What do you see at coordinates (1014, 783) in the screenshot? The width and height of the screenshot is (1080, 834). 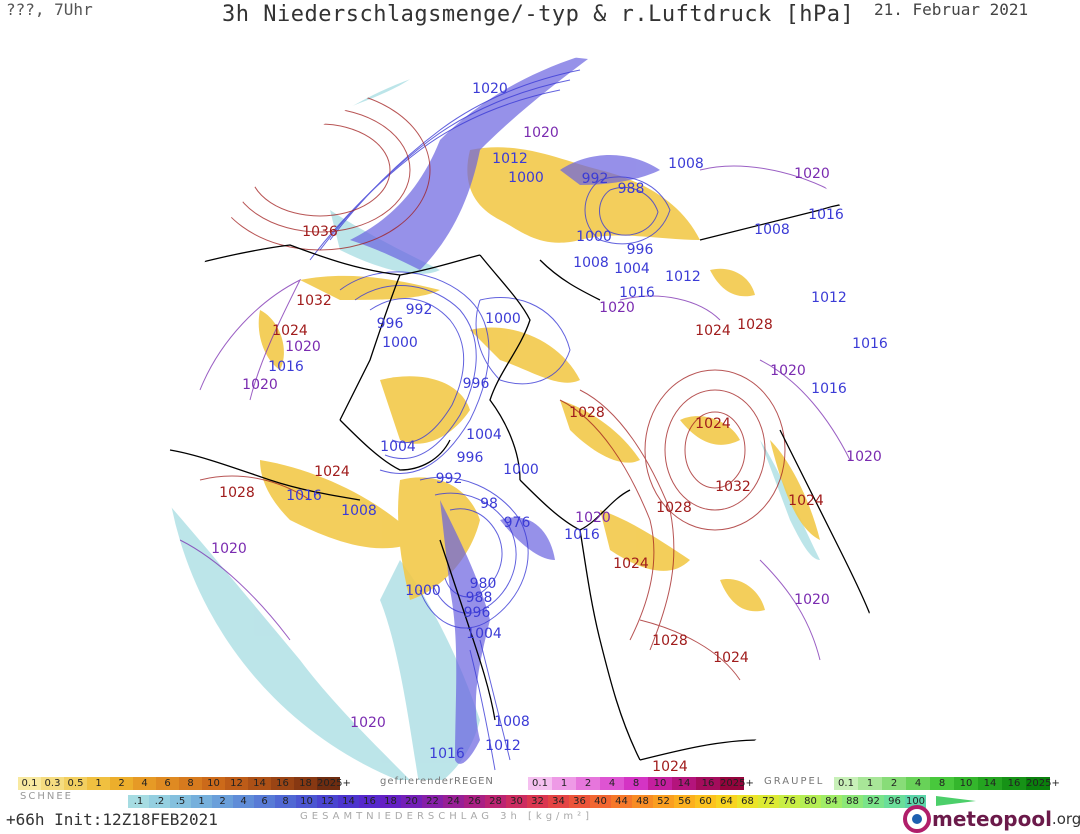 I see `legend-graupel-cell: 16` at bounding box center [1014, 783].